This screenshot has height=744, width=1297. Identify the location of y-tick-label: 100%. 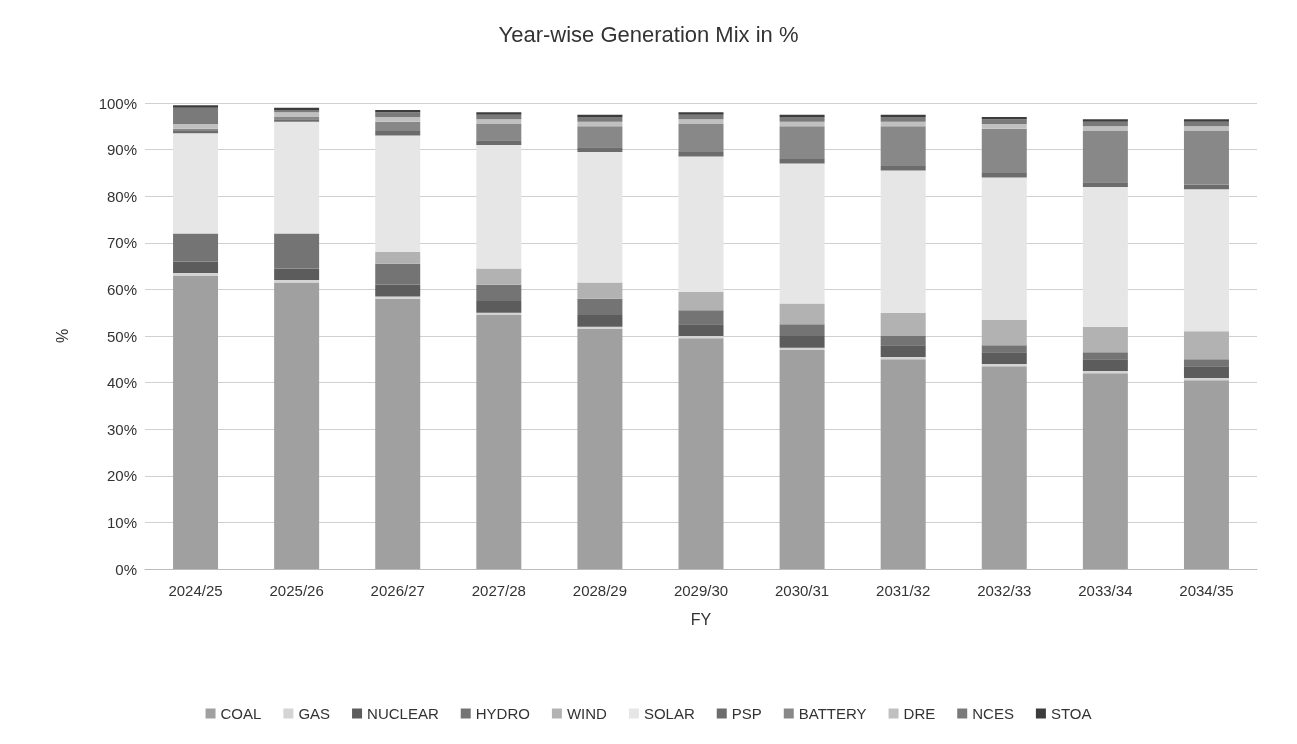
(117, 103).